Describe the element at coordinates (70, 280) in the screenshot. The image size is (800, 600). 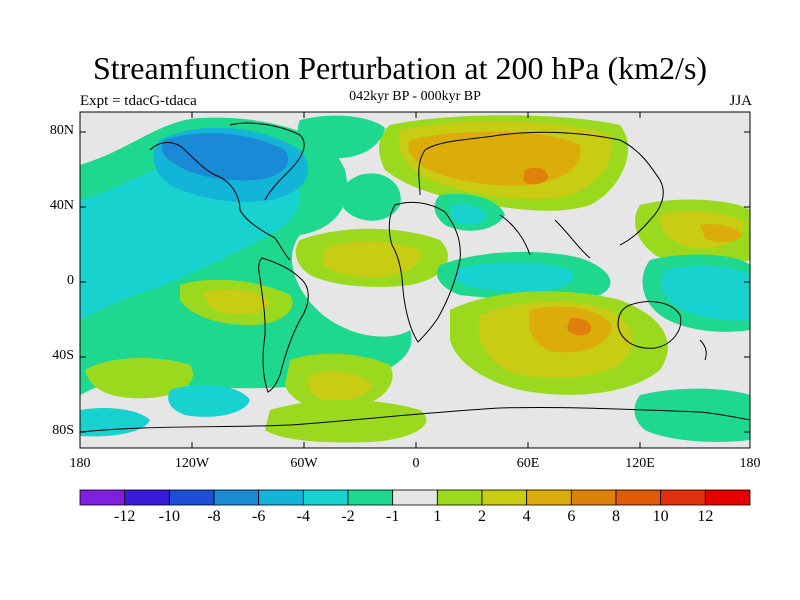
I see `lat-tick-label: 0` at that location.